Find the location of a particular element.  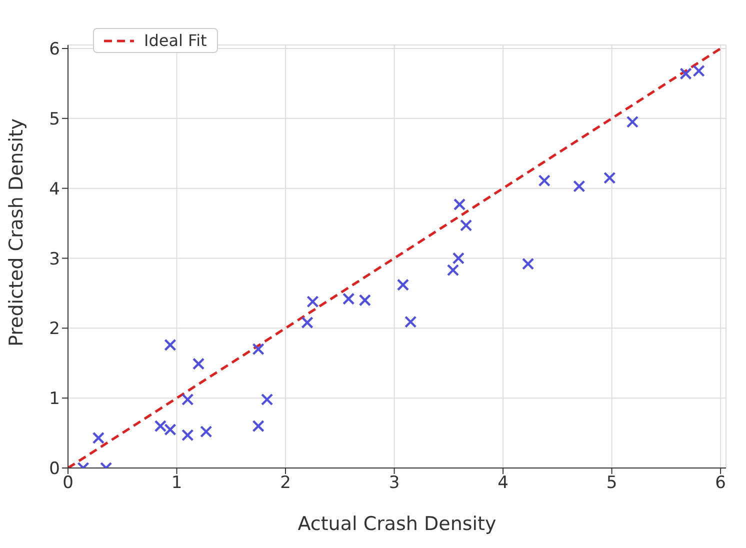

y-tick-label: 3 is located at coordinates (54, 259).